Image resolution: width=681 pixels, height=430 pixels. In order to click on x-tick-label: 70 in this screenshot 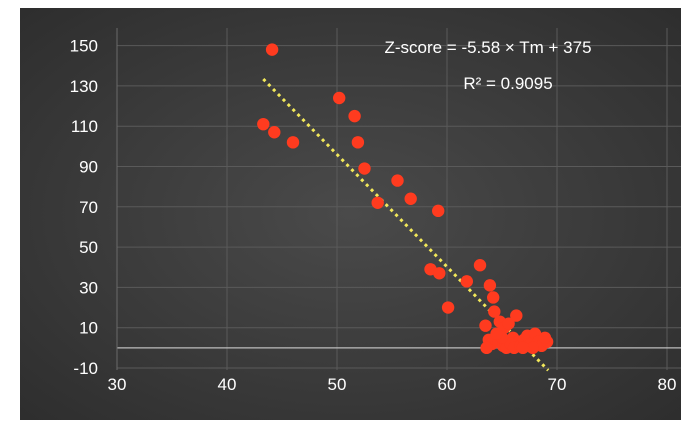, I will do `click(557, 384)`.